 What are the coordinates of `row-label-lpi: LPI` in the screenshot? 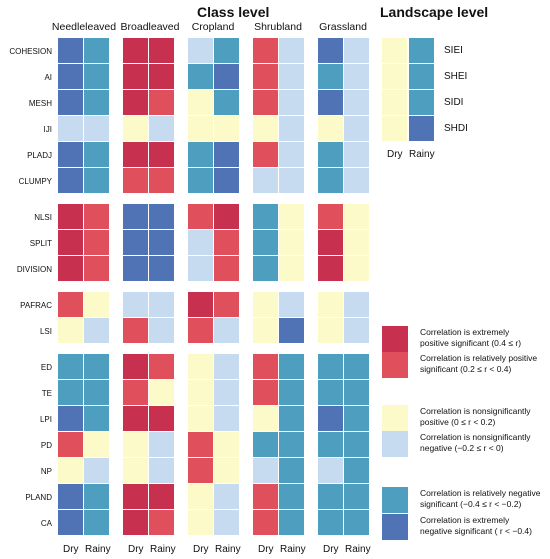 It's located at (26, 420).